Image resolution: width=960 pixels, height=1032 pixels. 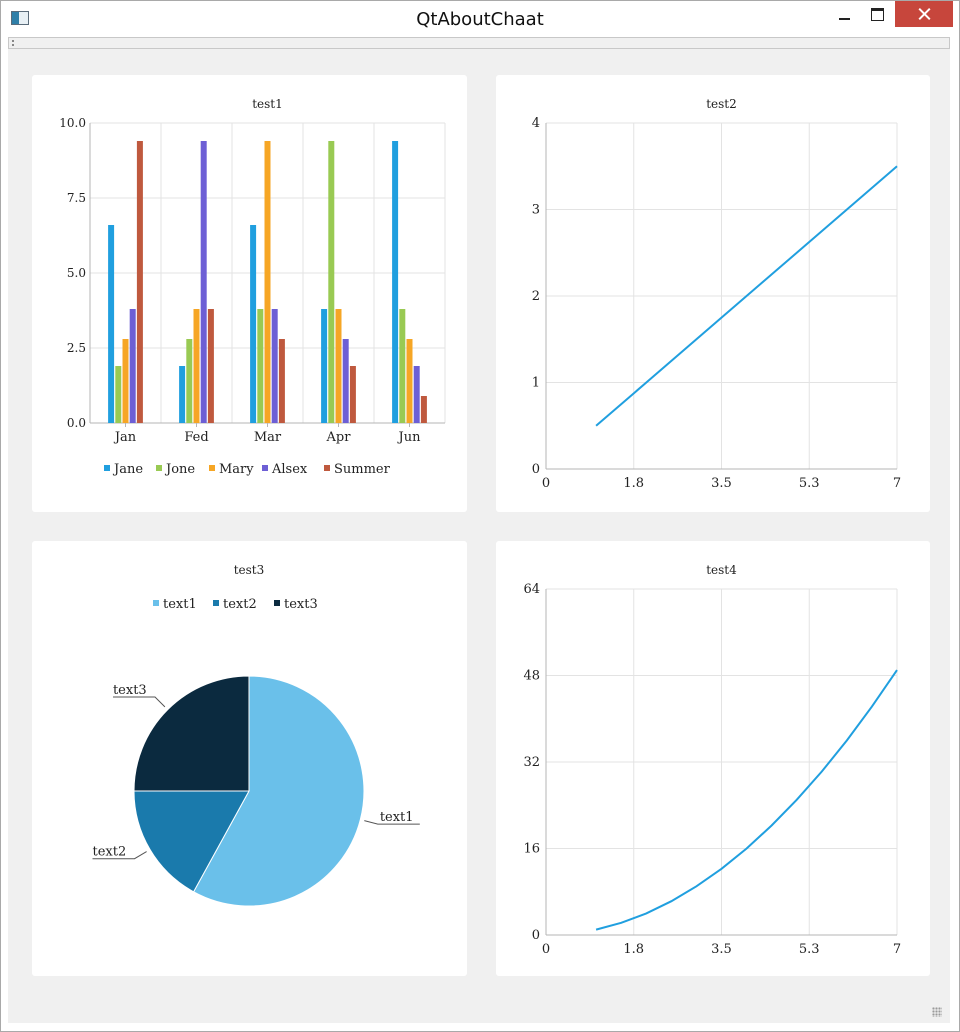 What do you see at coordinates (746, 296) in the screenshot?
I see `series-line` at bounding box center [746, 296].